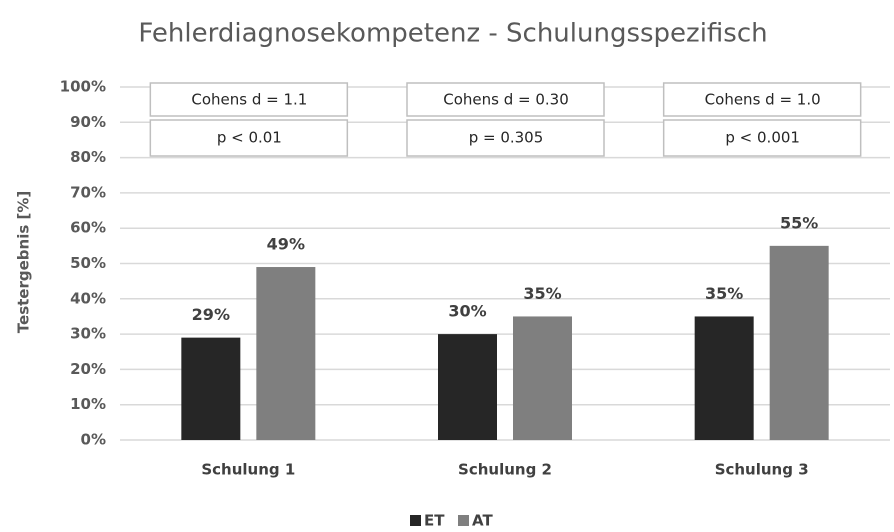 The width and height of the screenshot is (894, 532). What do you see at coordinates (482, 521) in the screenshot?
I see `legend-label: AT` at bounding box center [482, 521].